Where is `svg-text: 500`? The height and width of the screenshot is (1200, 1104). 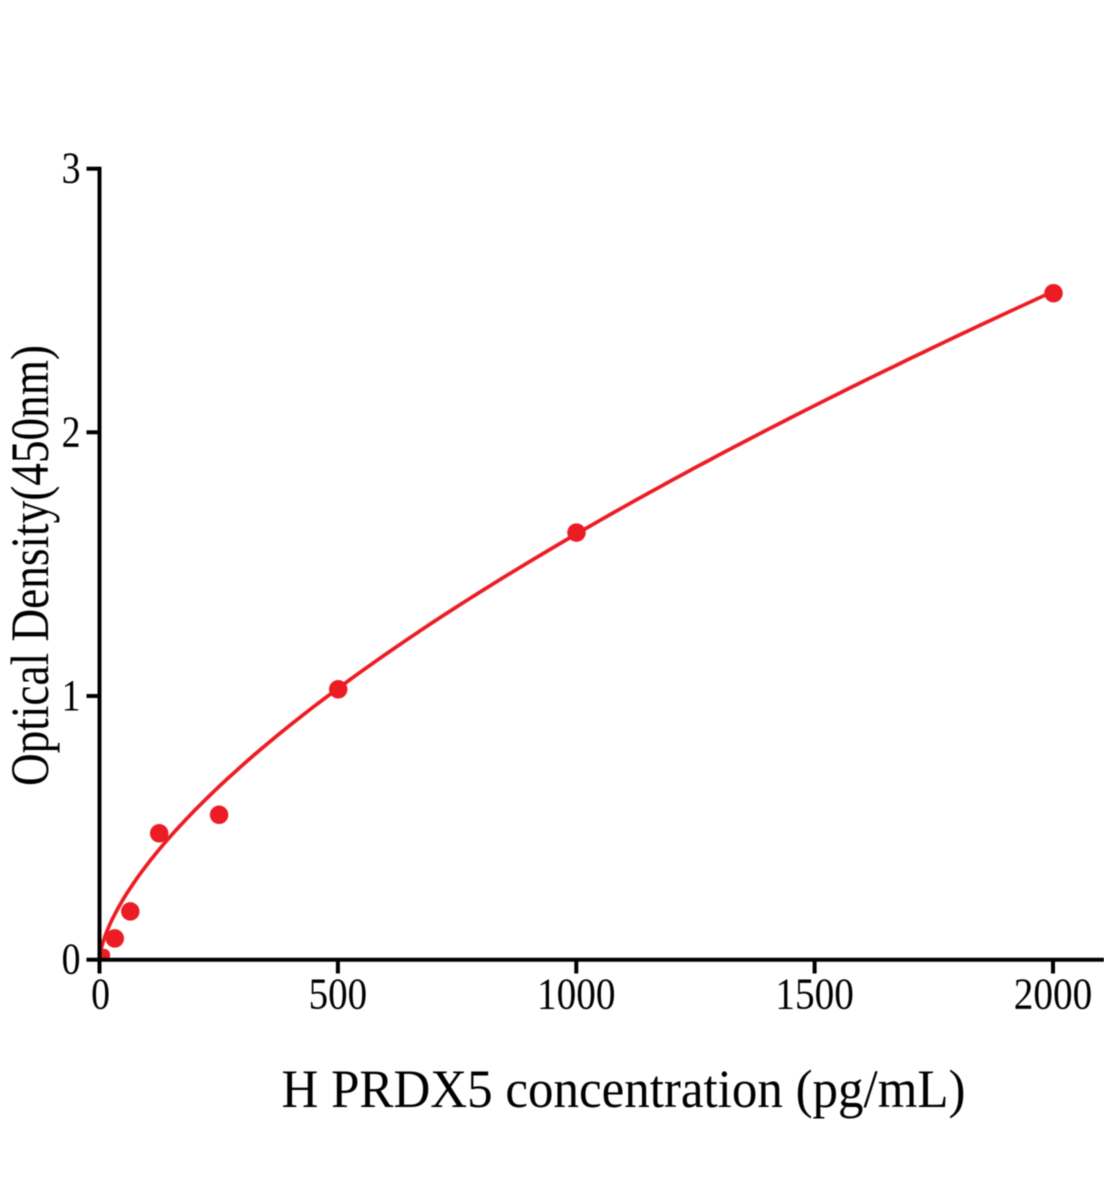
svg-text: 500 is located at coordinates (338, 993).